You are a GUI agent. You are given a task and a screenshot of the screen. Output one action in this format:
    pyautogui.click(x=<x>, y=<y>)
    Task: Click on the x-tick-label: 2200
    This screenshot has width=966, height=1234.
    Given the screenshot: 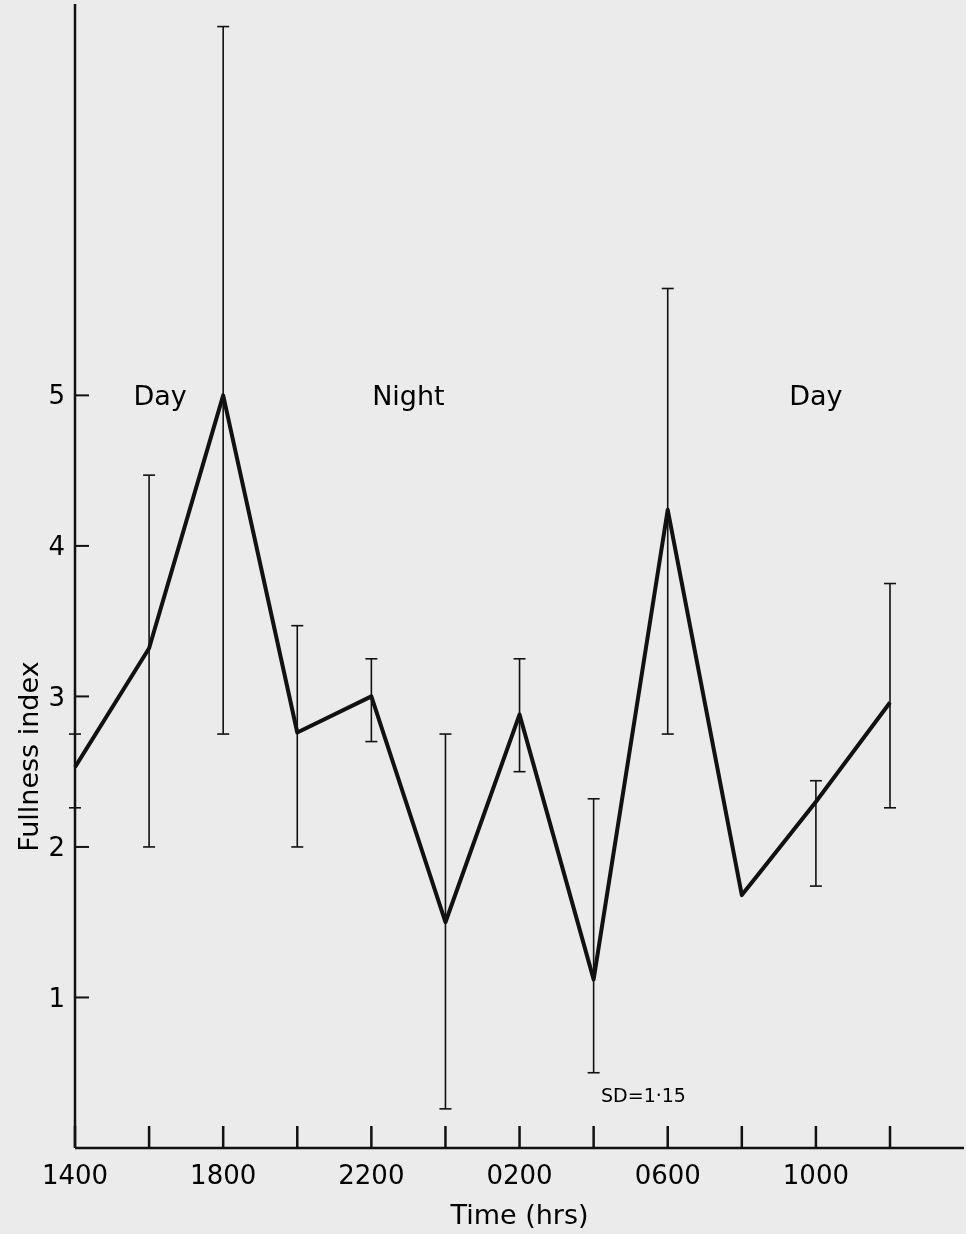 What is the action you would take?
    pyautogui.click(x=371, y=1175)
    